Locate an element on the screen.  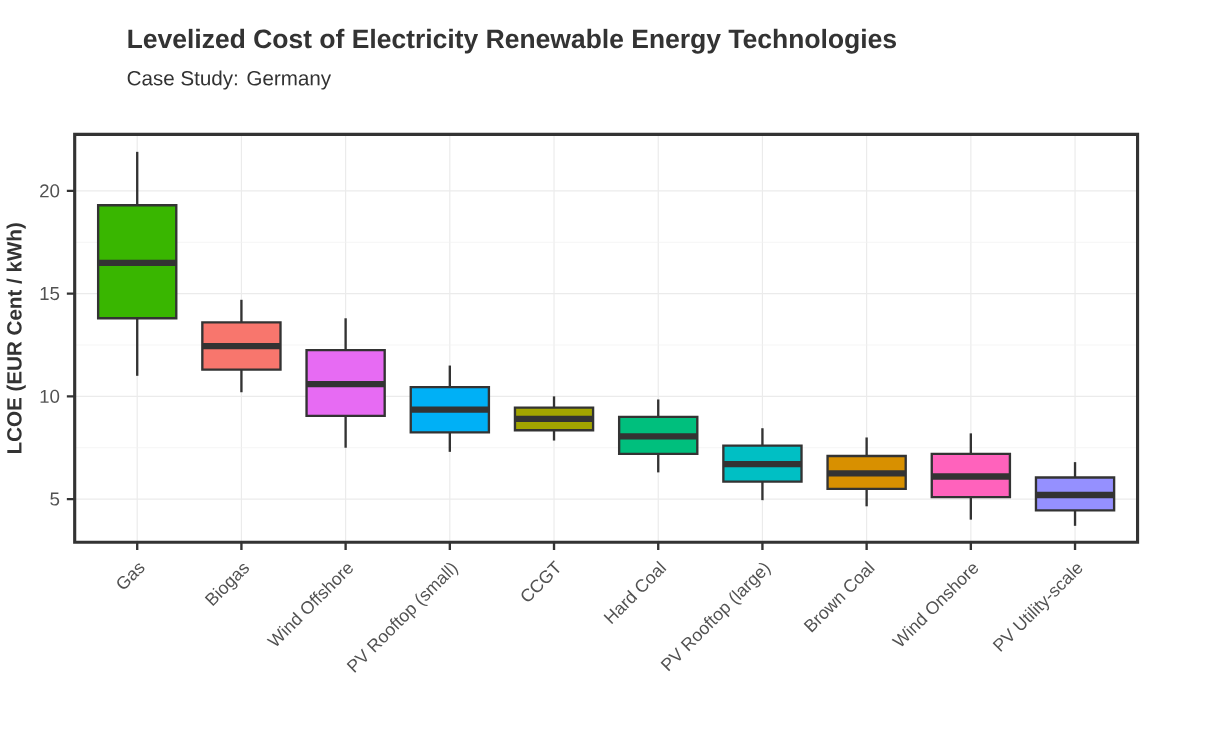
x-tick-label: Gas is located at coordinates (131, 576).